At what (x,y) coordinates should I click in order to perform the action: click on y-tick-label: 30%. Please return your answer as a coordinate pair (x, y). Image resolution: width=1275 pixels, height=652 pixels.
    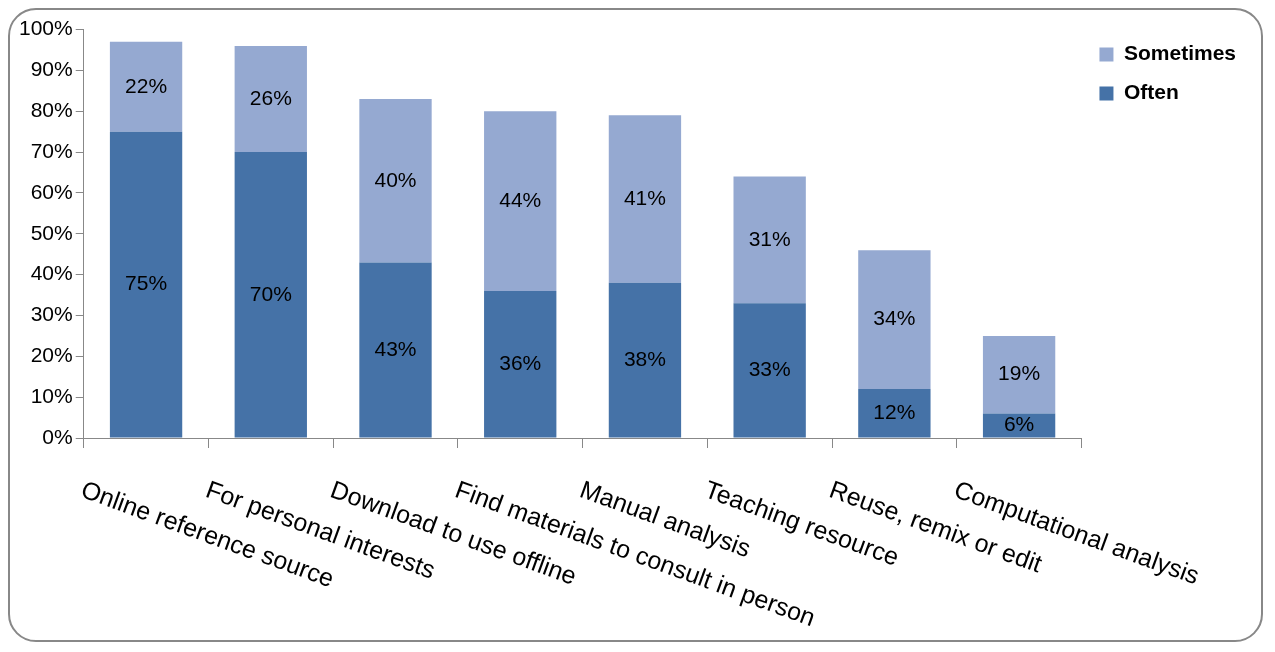
    Looking at the image, I should click on (51, 314).